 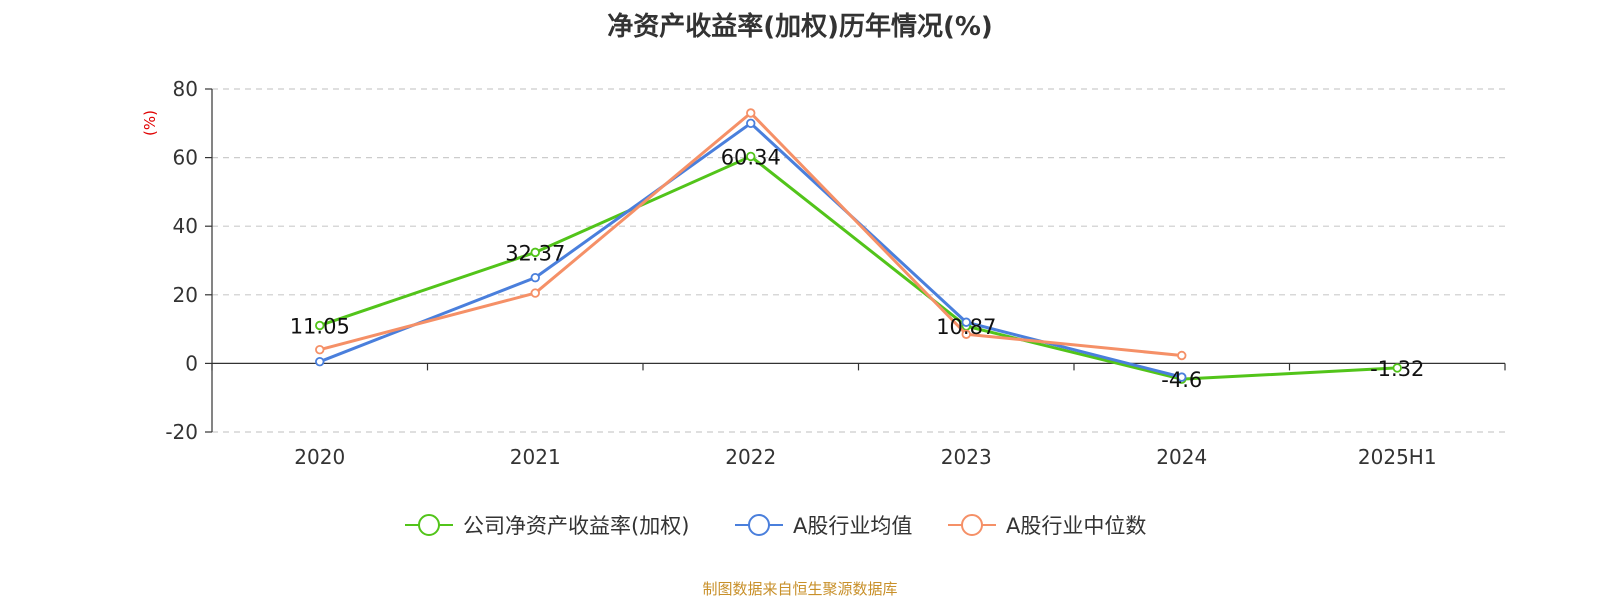 I want to click on legend-label: A股行业均值, so click(x=852, y=526).